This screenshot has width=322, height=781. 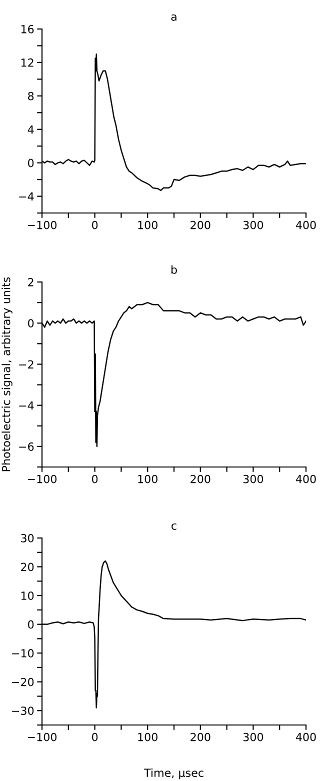 What do you see at coordinates (173, 17) in the screenshot?
I see `chart-title: a` at bounding box center [173, 17].